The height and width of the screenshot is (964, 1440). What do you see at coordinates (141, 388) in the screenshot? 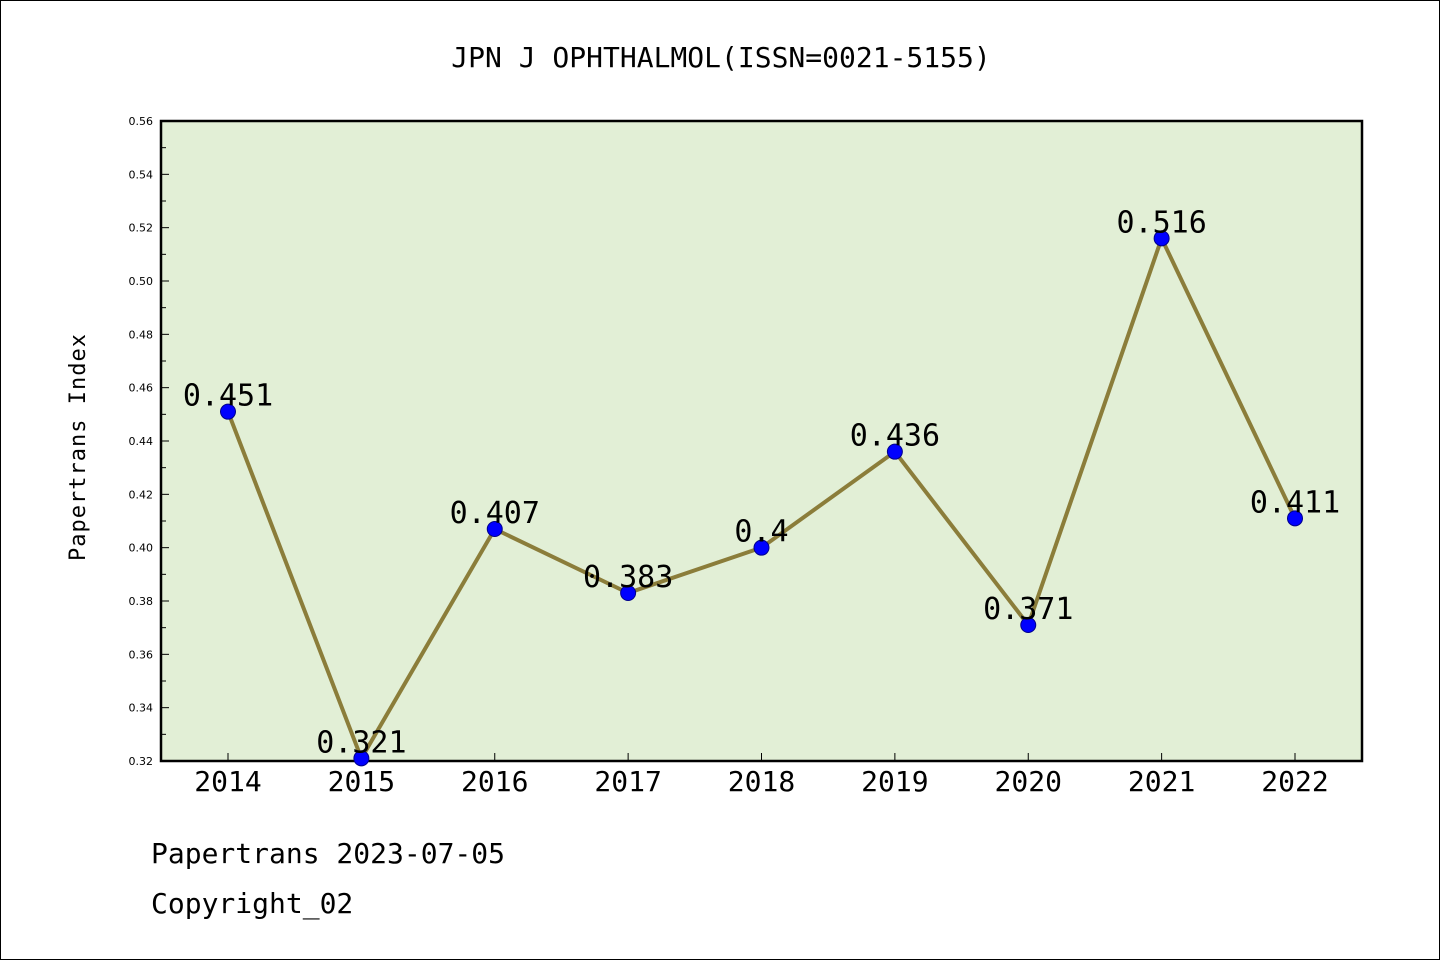
I see `y-tick-label: 0.46` at bounding box center [141, 388].